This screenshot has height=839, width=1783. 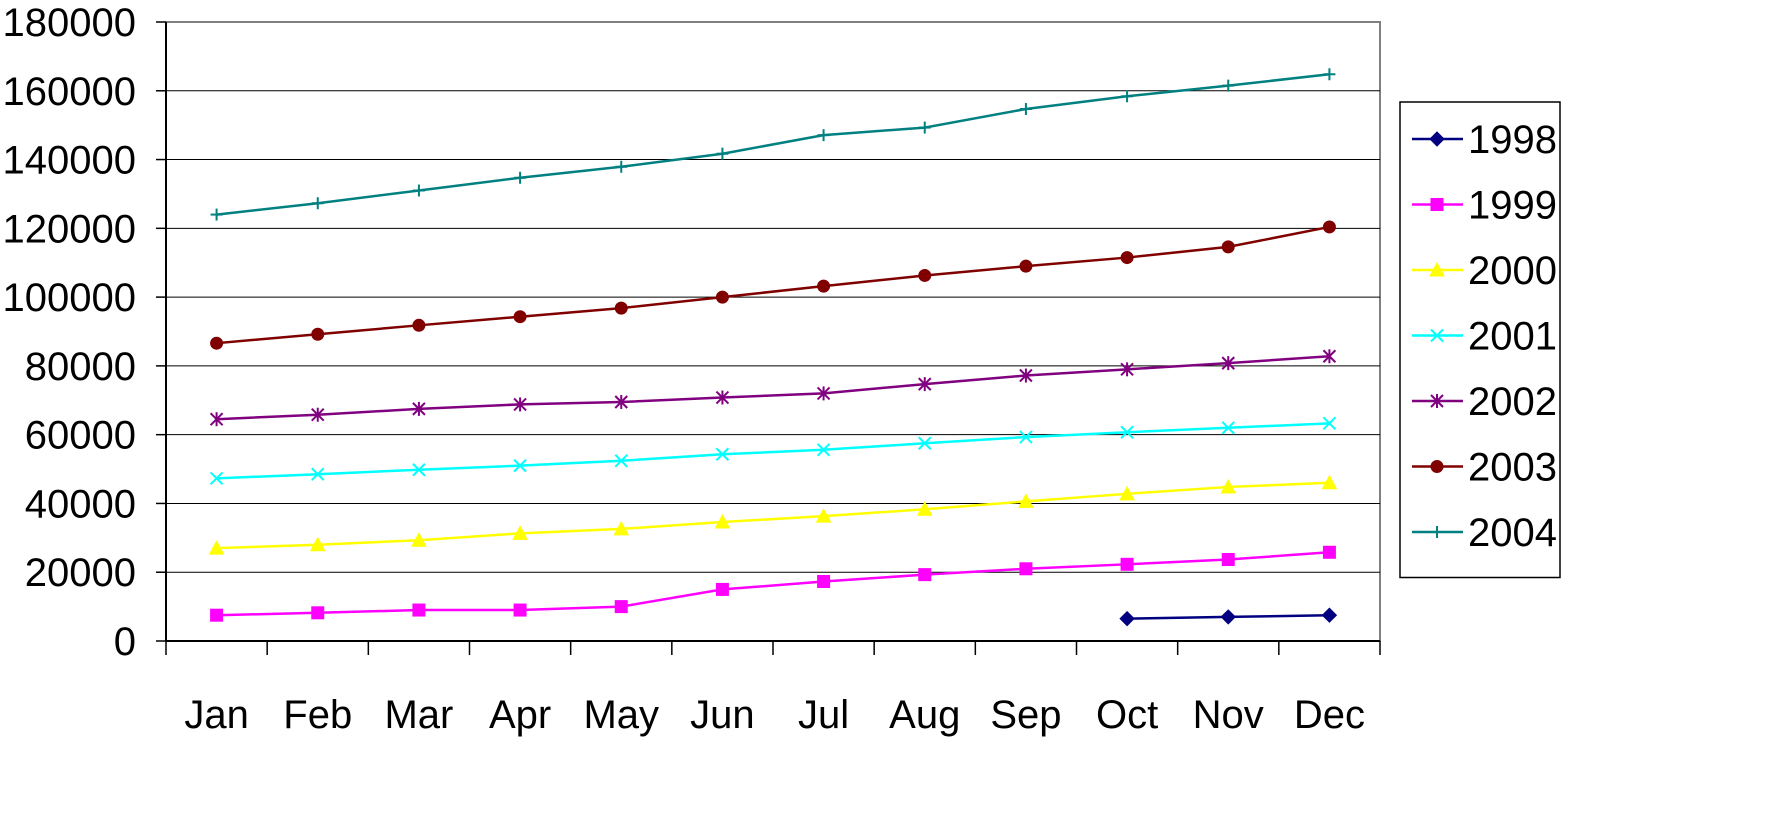 I want to click on series-2004, so click(x=773, y=144).